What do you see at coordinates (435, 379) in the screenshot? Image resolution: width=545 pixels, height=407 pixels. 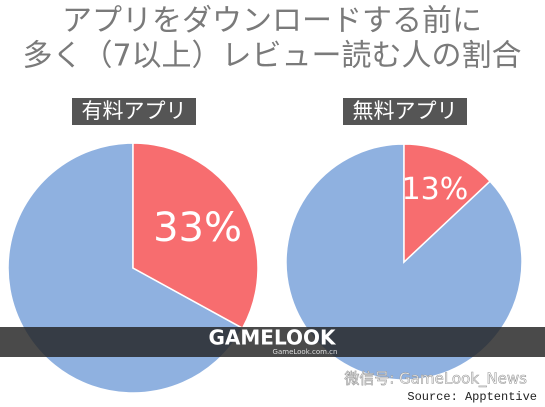 I see `watermark-wechat: 微信号: GameLook_News` at bounding box center [435, 379].